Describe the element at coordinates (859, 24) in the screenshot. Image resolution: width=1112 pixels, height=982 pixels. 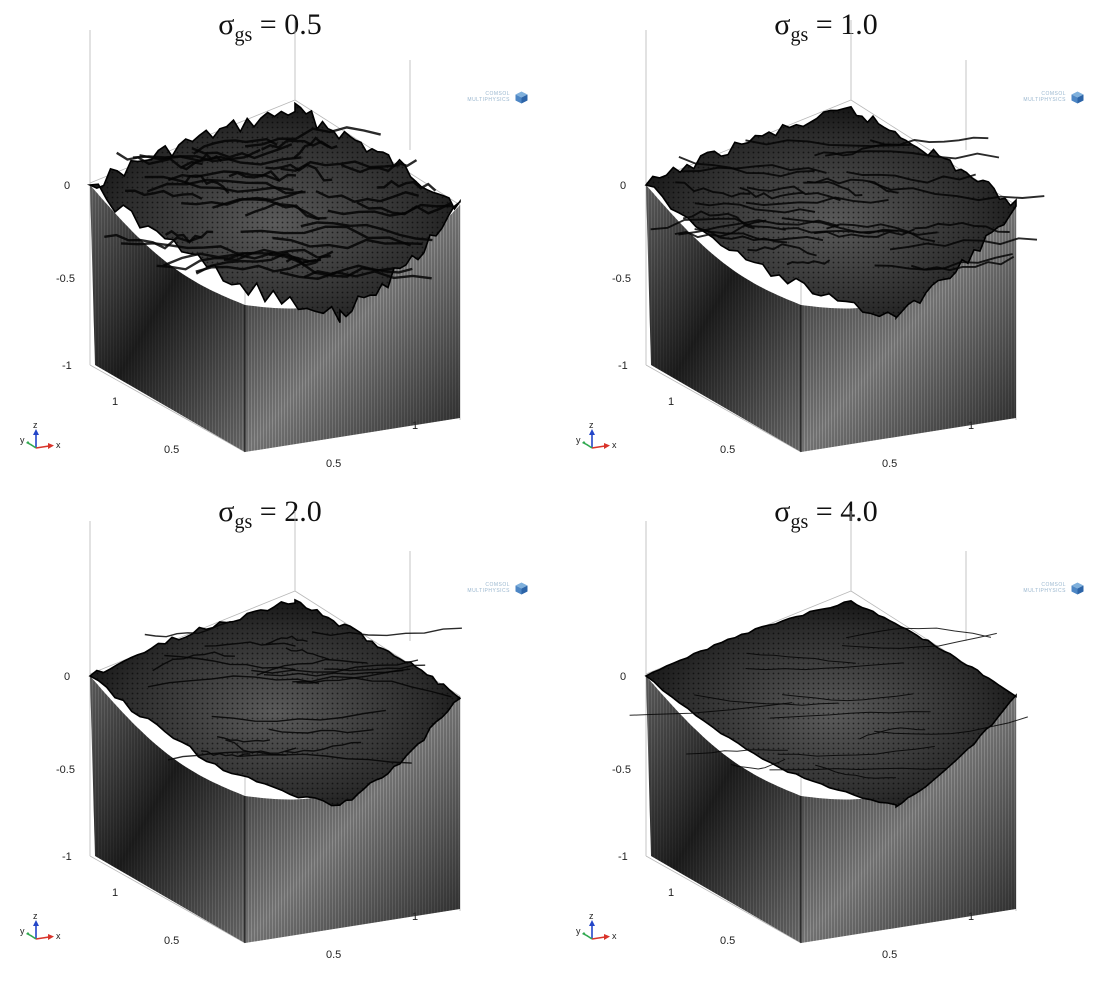
I see `sigma-value: 1.0` at that location.